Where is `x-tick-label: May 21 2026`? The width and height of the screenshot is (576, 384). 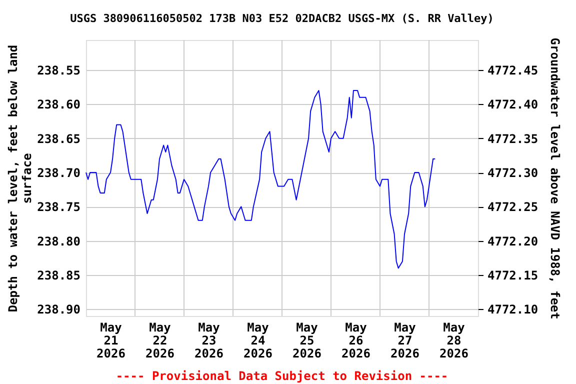
x-tick-label: May 21 2026 is located at coordinates (111, 340).